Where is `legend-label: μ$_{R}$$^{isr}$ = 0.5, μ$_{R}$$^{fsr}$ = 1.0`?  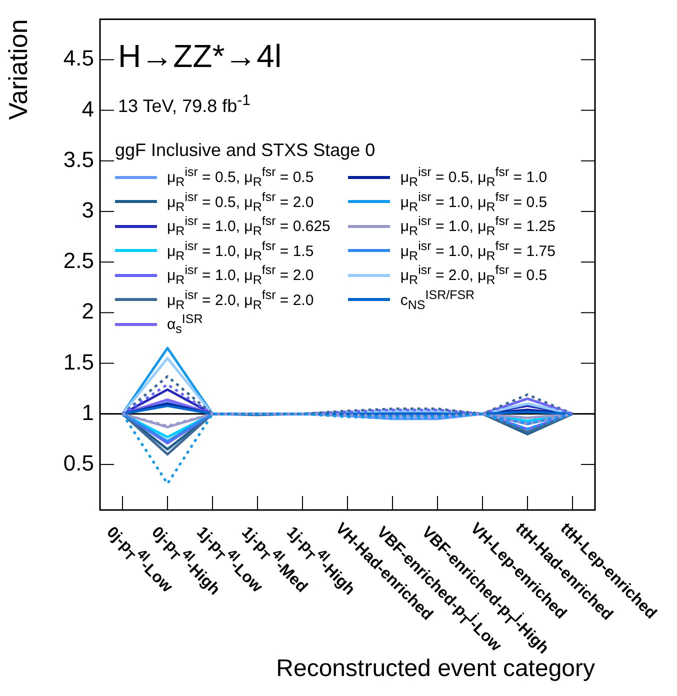
legend-label: μ$_{R}$$^{isr}$ = 0.5, μ$_{R}$$^{fsr}$ = 1.0 is located at coordinates (474, 177).